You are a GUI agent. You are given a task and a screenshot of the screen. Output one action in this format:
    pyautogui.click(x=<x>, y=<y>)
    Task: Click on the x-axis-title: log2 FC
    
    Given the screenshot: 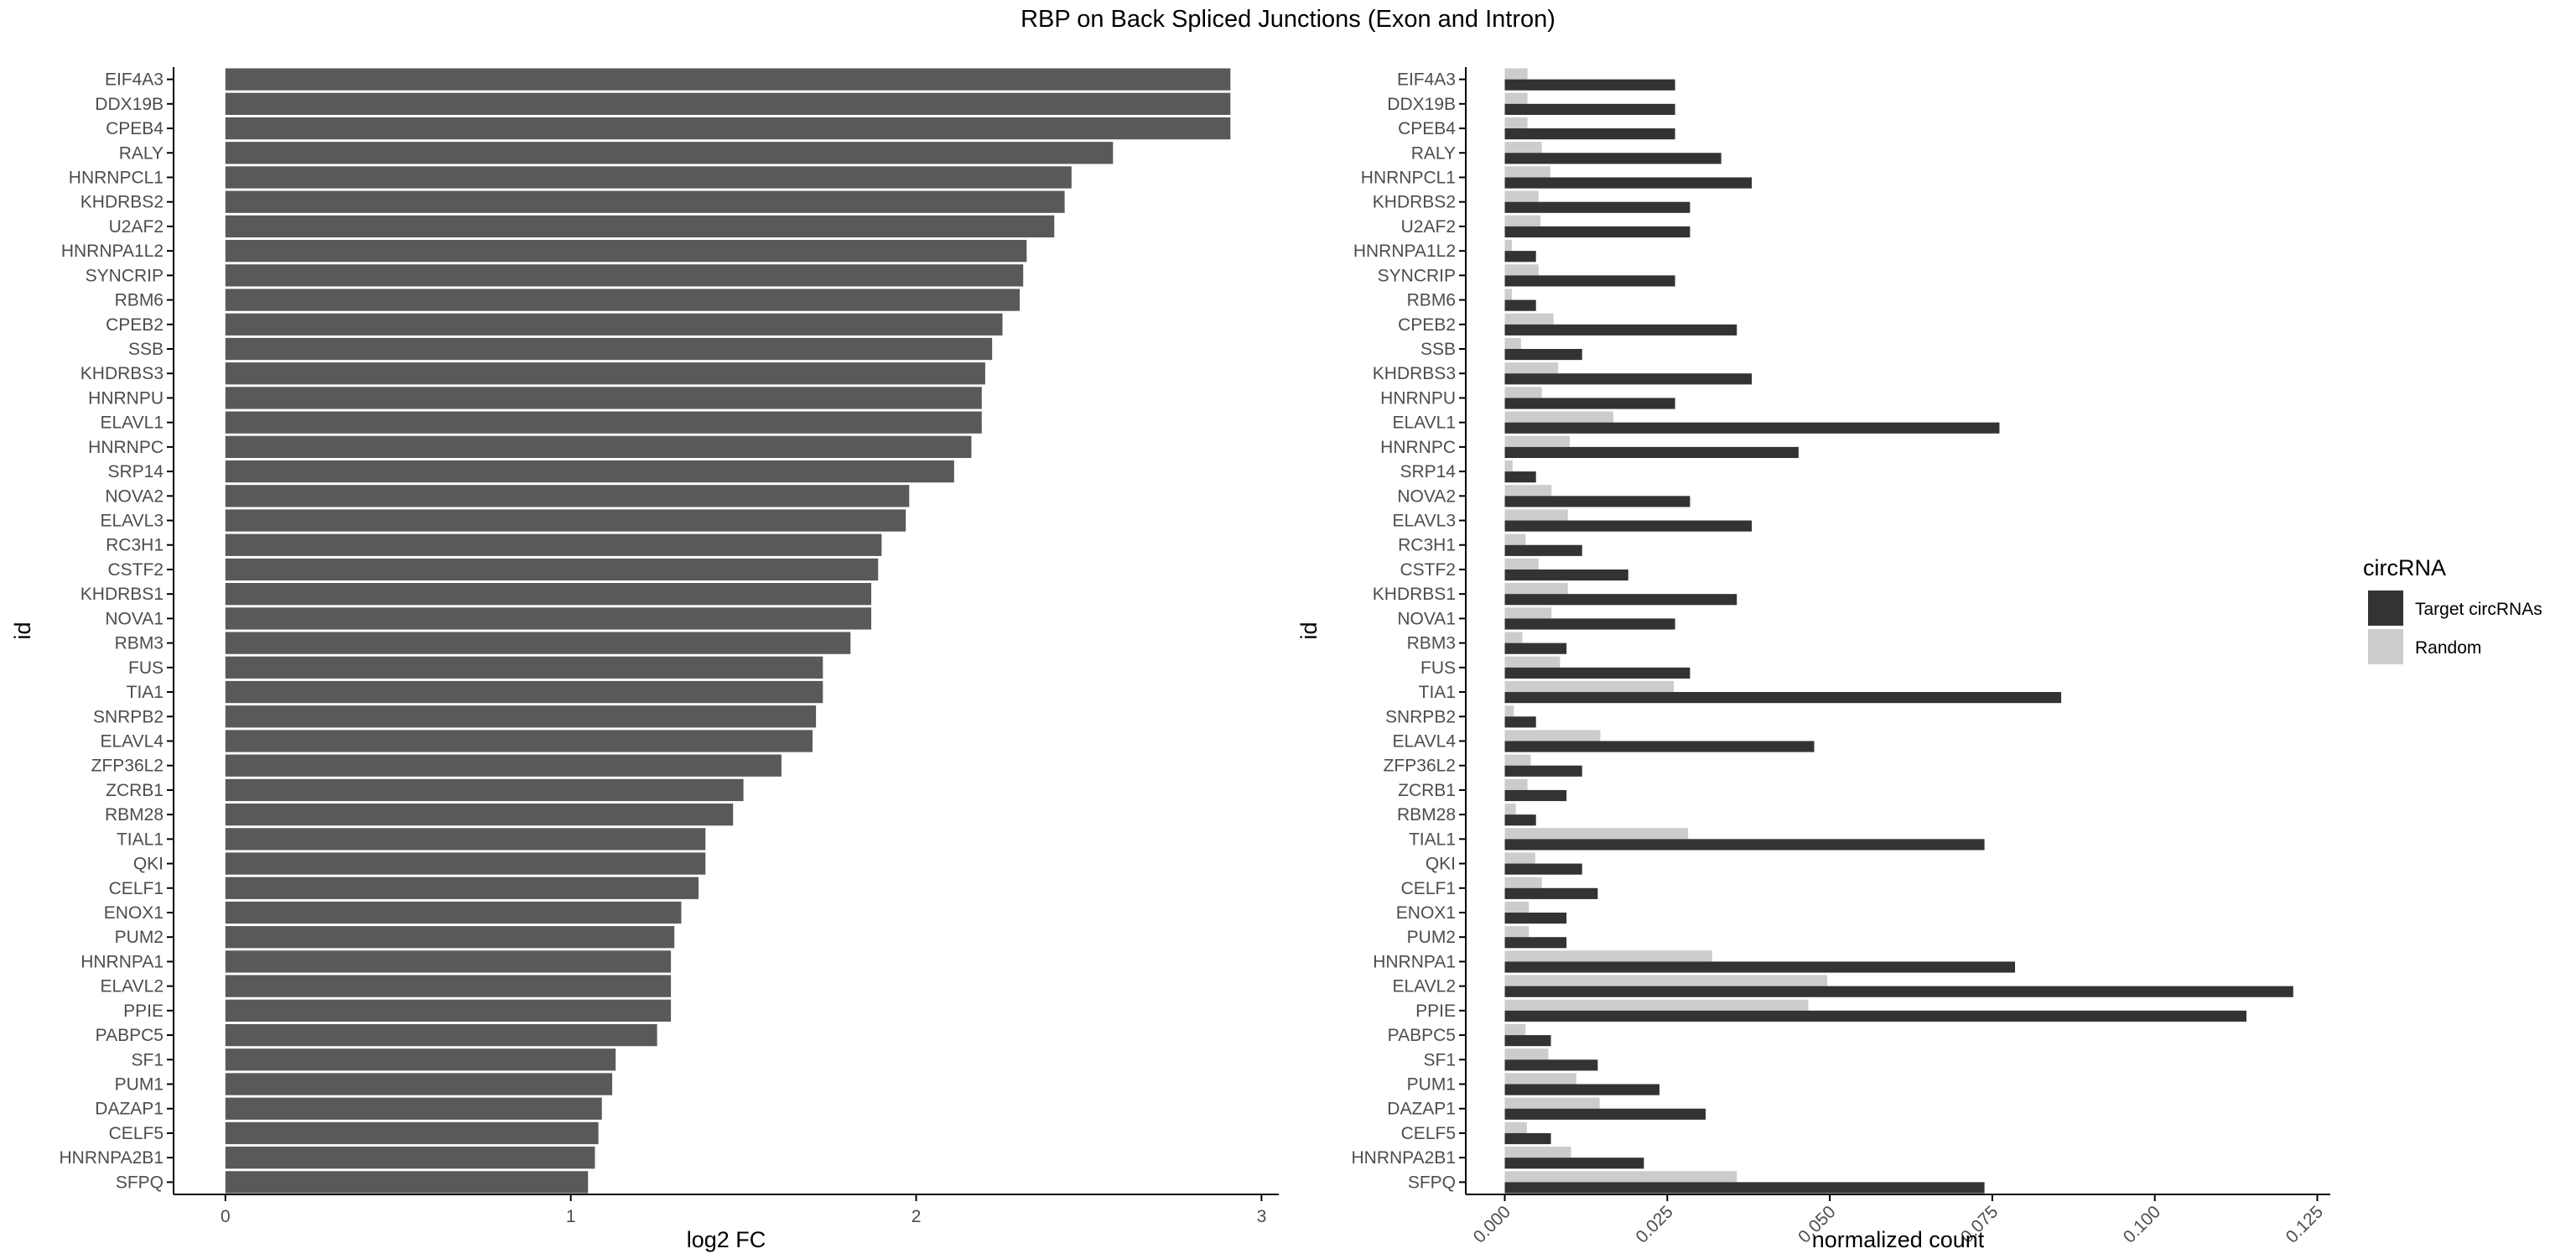 What is the action you would take?
    pyautogui.click(x=726, y=1239)
    